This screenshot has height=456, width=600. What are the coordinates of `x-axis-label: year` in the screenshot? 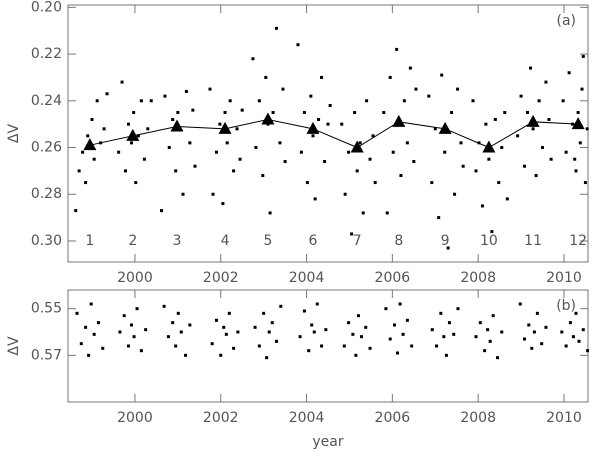 It's located at (327, 442).